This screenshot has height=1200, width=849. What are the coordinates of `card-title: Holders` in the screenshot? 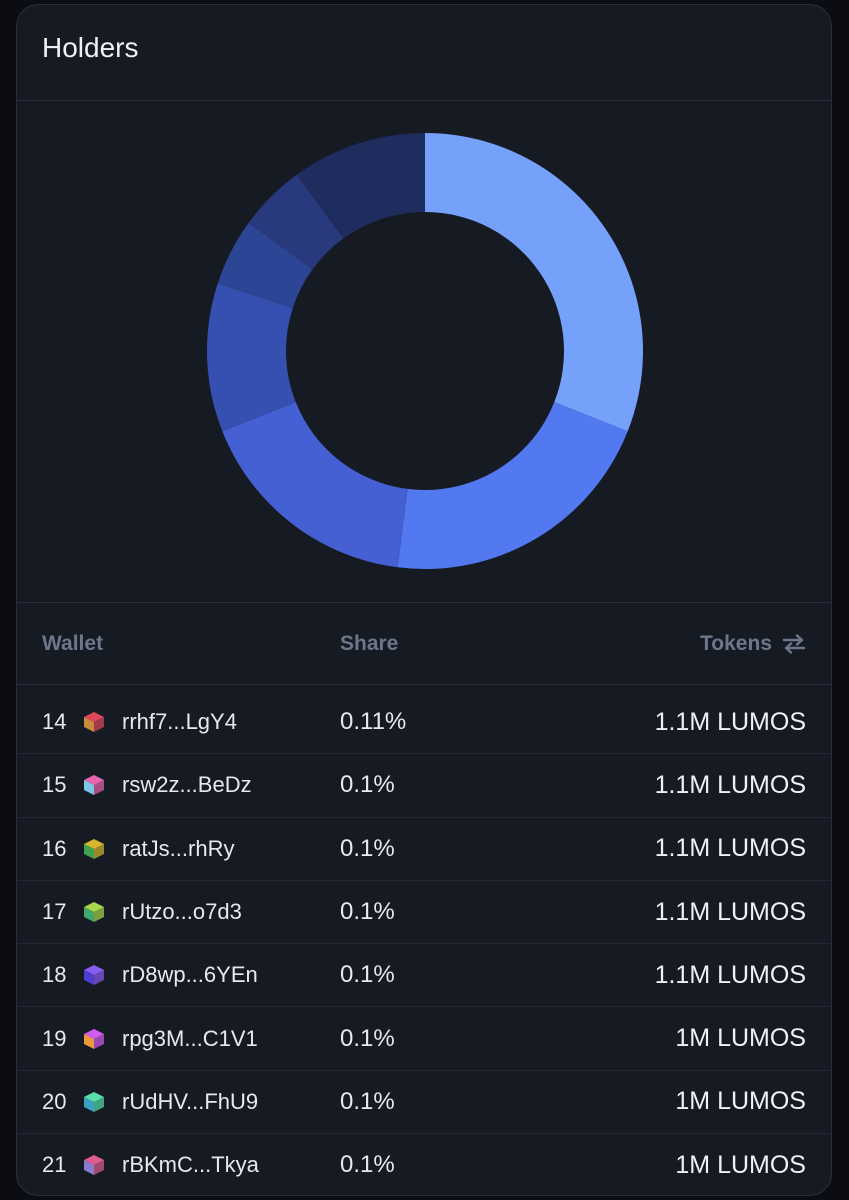 It's located at (90, 47).